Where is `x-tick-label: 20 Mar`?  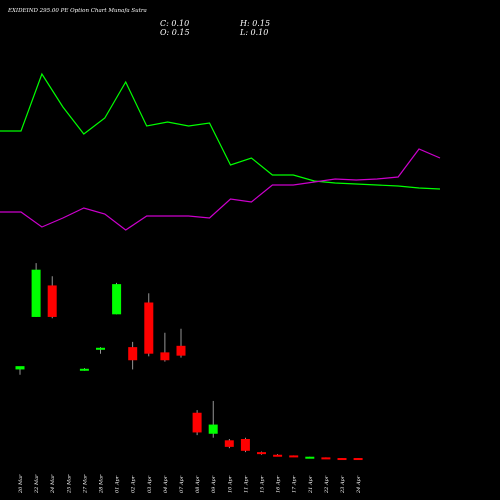
x-tick-label: 20 Mar is located at coordinates (21, 484).